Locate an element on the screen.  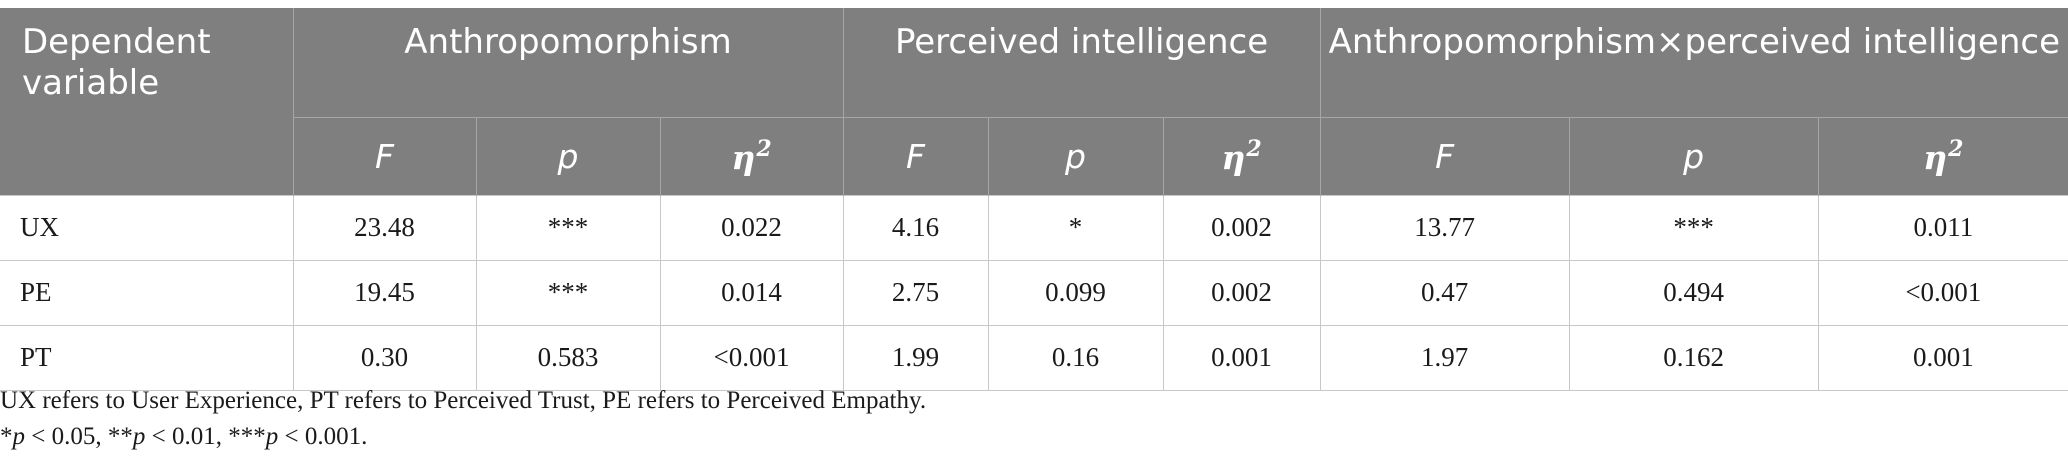
group-header-anthropomorphism: Anthropomorphism is located at coordinates (568, 62).